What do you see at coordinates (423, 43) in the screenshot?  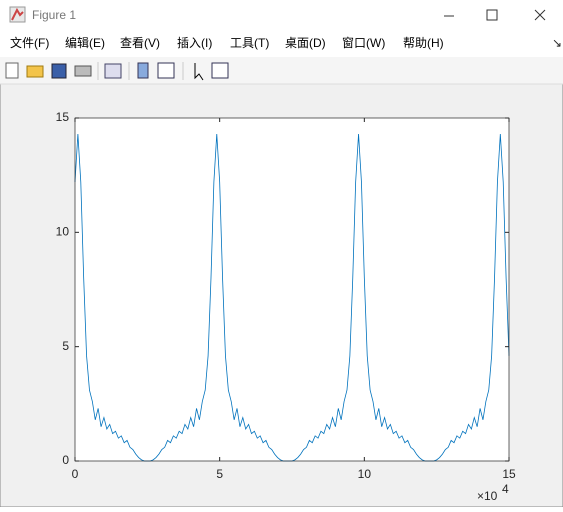 I see `menu-item: 帮助(H)` at bounding box center [423, 43].